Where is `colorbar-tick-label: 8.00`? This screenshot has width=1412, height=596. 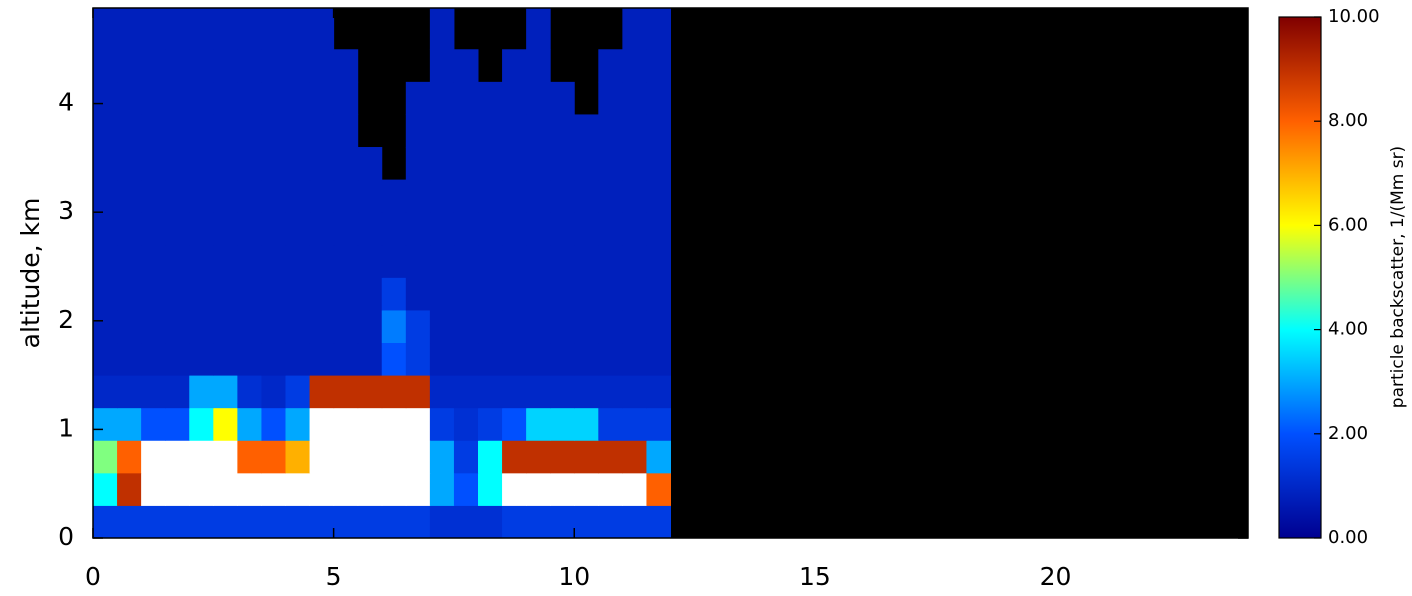 colorbar-tick-label: 8.00 is located at coordinates (1348, 120).